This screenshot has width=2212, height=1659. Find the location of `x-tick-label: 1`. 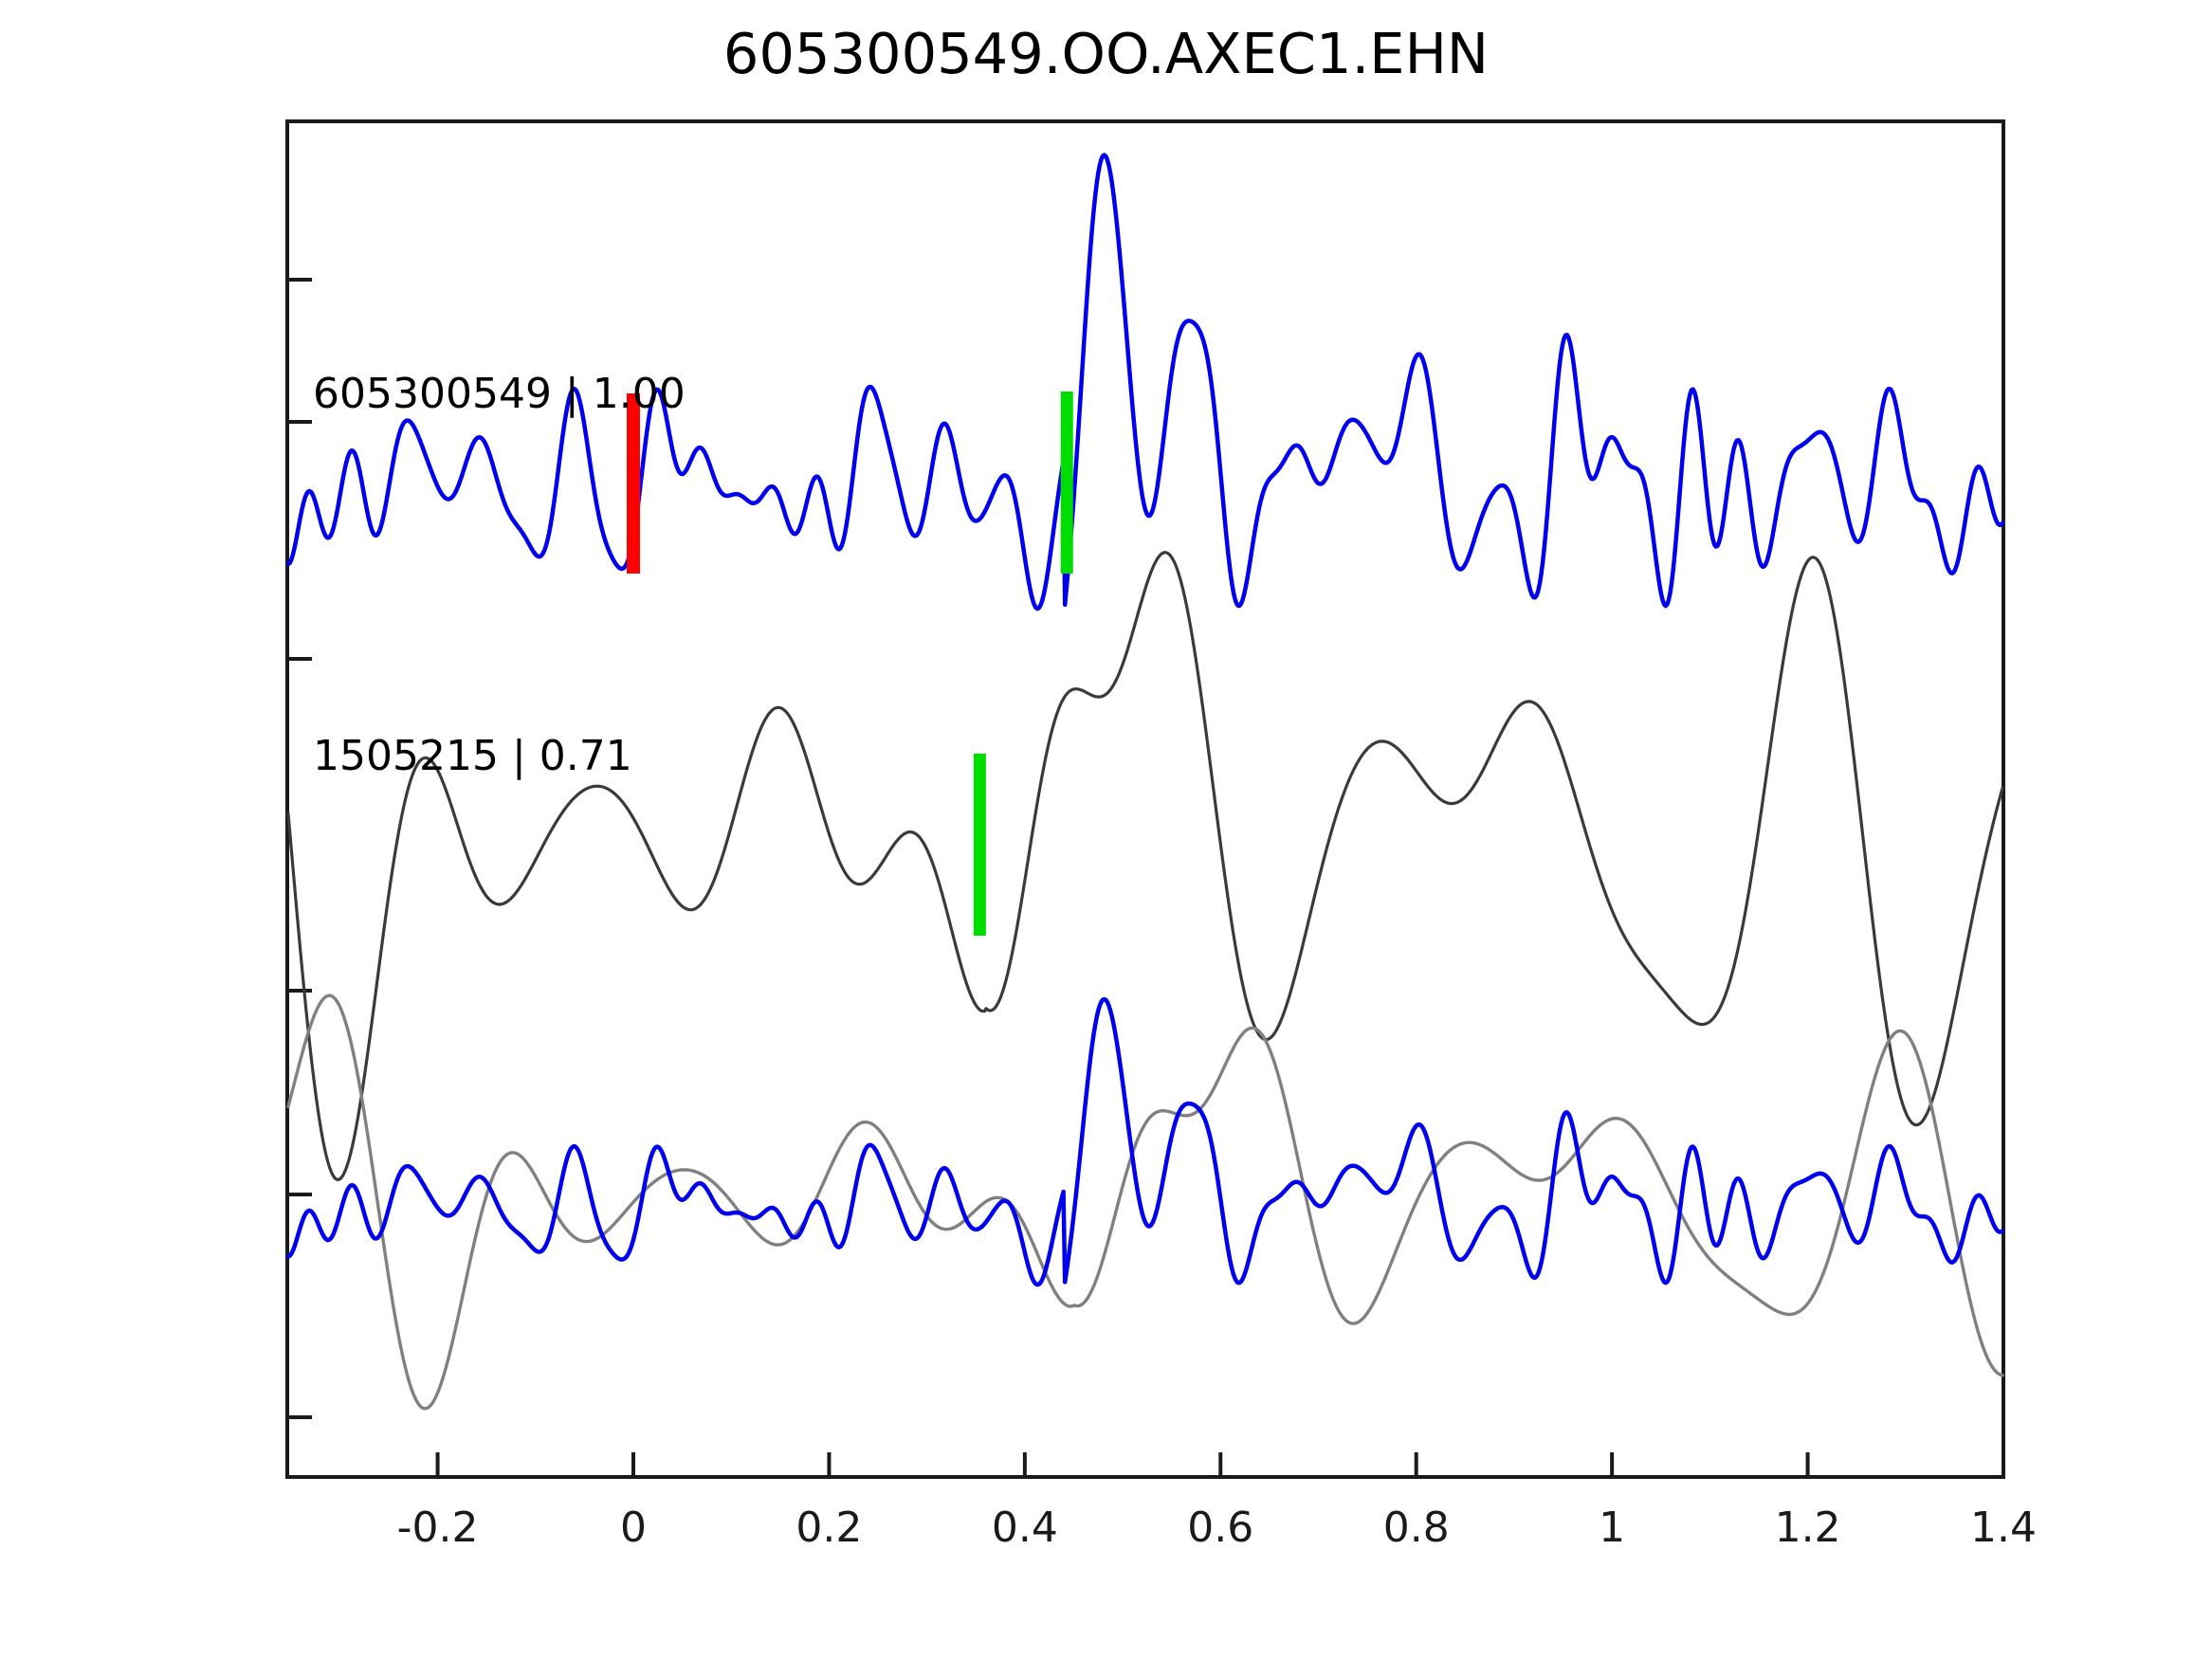

x-tick-label: 1 is located at coordinates (1612, 1528).